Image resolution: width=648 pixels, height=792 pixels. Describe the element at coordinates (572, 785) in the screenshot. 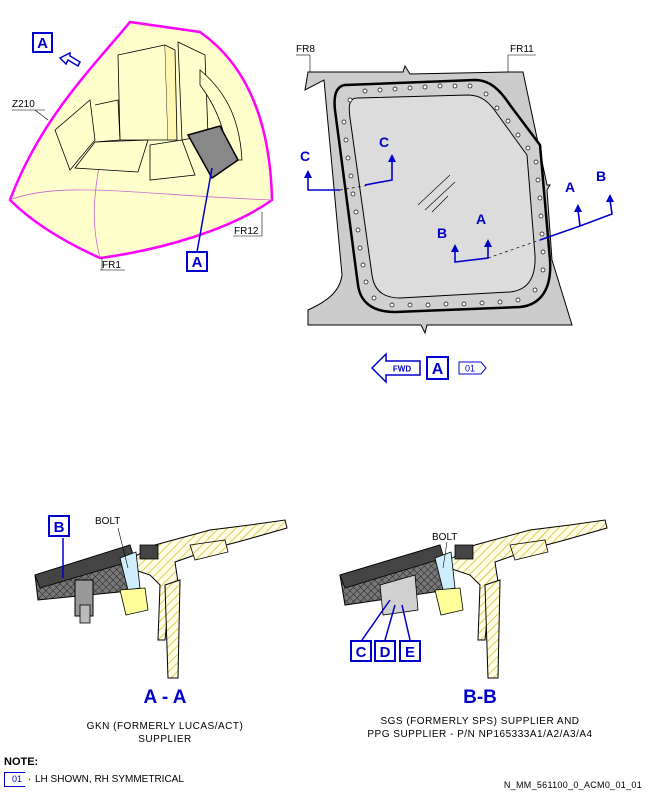

I see `document-reference: N_MM_561100_0_ACM0_01_01` at that location.